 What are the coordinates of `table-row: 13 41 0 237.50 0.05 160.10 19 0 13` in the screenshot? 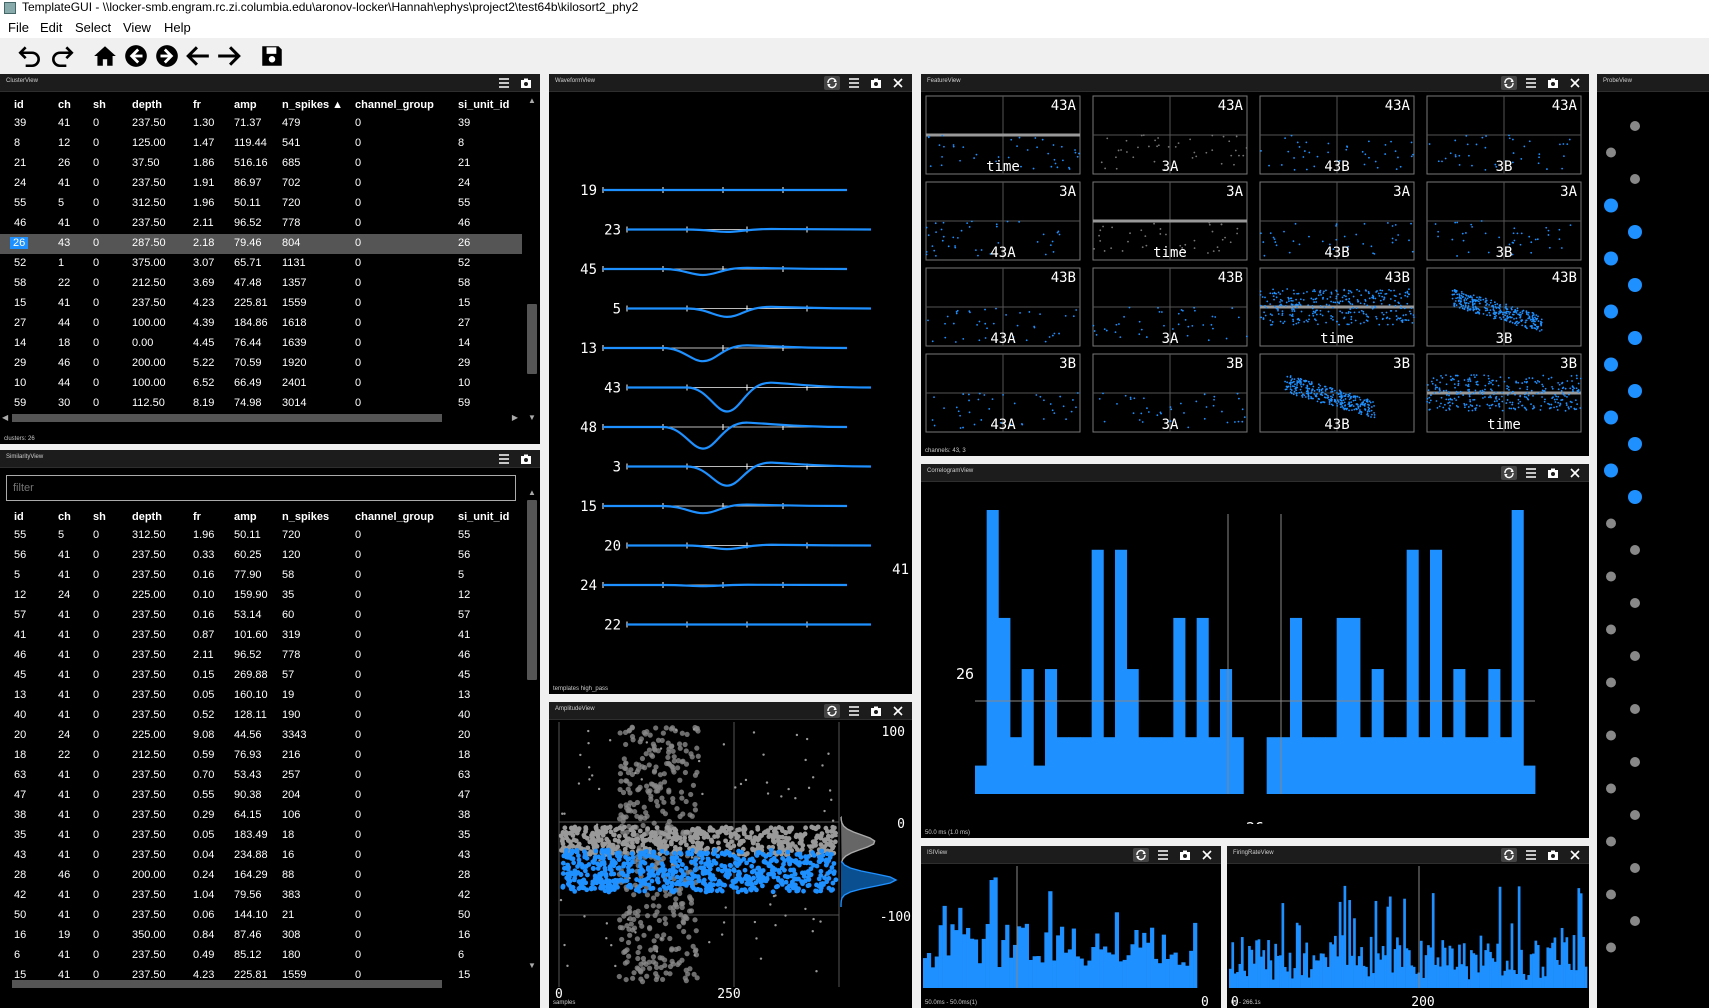 It's located at (261, 696).